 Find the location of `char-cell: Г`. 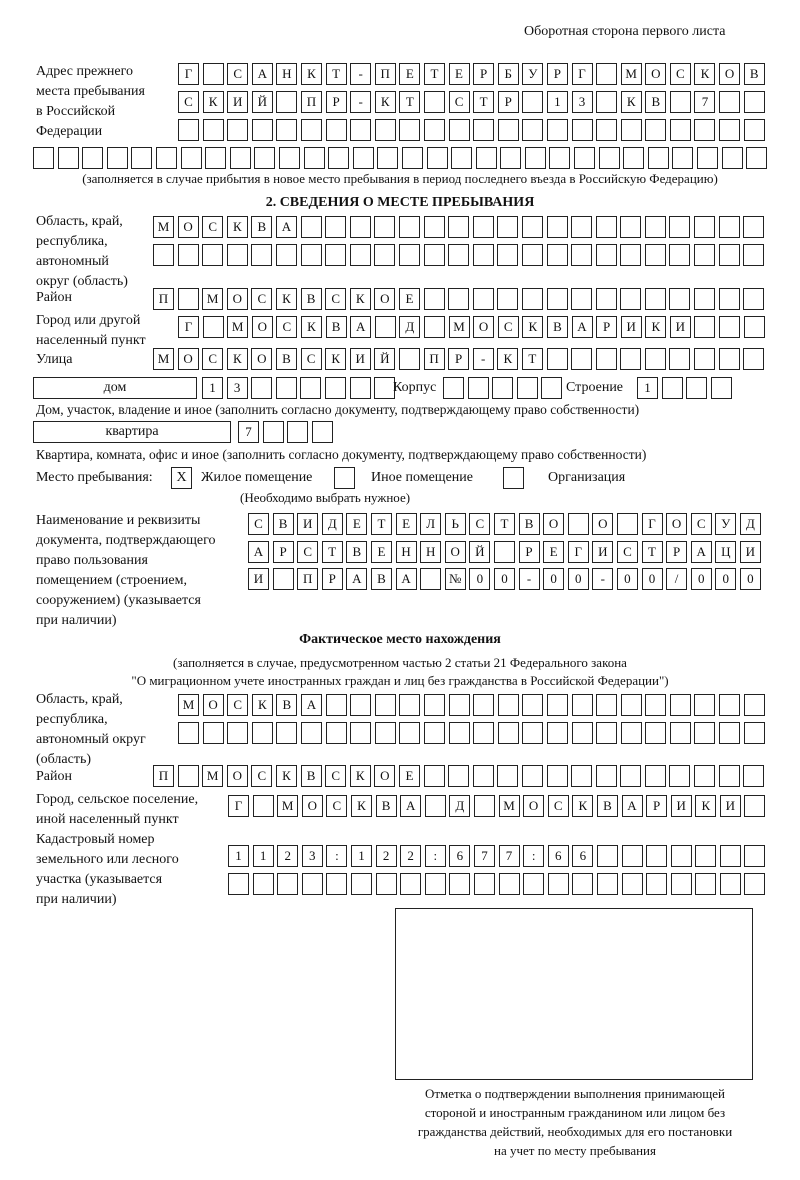

char-cell: Г is located at coordinates (238, 806).